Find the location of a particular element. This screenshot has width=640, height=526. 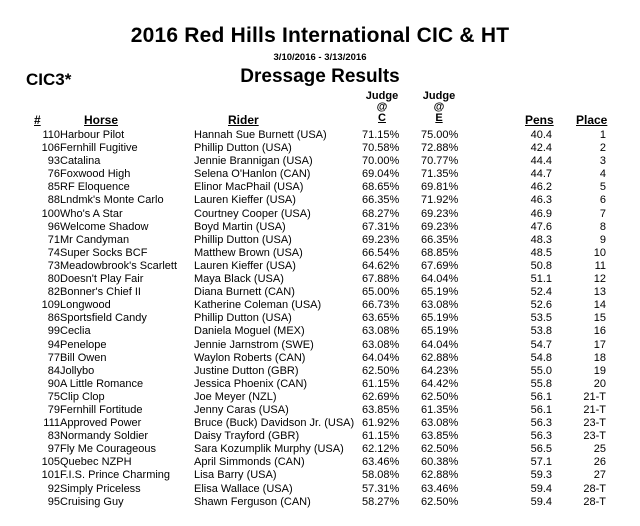

rider-name: Jessica Phoenix (CAN) is located at coordinates (251, 383).